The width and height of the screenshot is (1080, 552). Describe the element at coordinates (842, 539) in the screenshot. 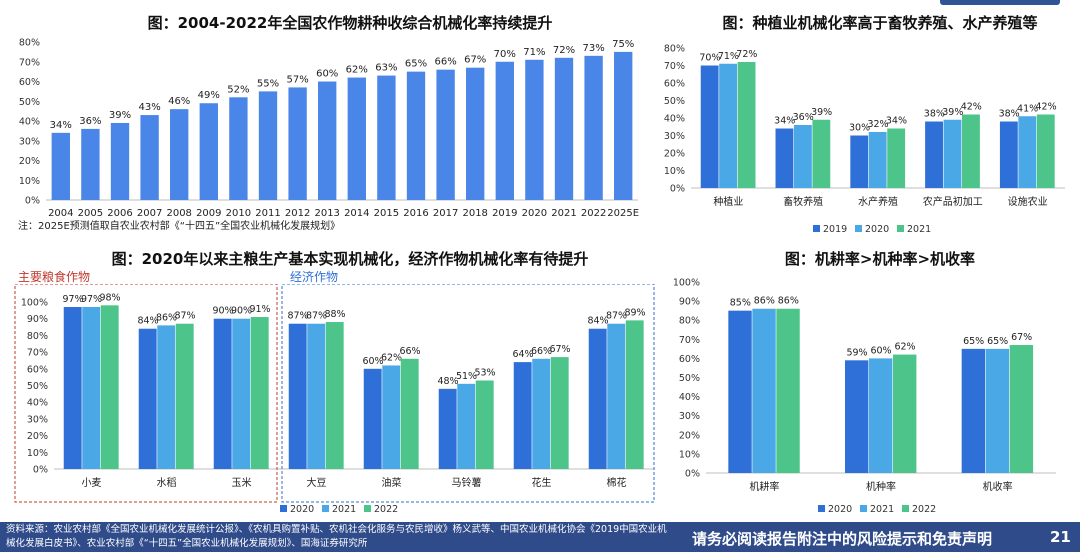

I see `footer-disclaimer: 请务必阅读报告附注中的风险提示和免责声明` at that location.